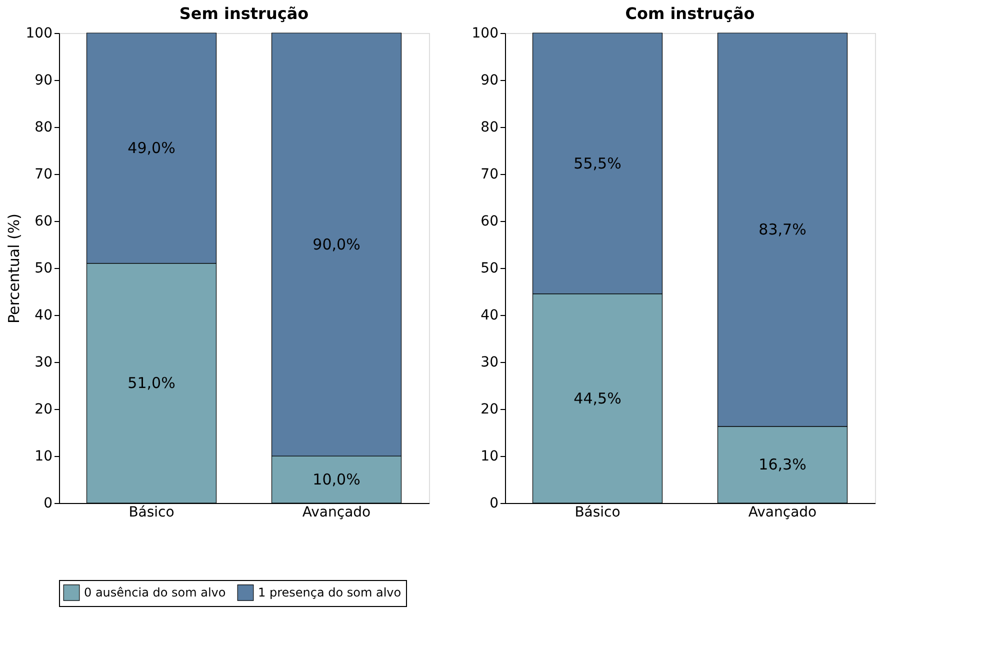 This screenshot has width=981, height=654. What do you see at coordinates (336, 245) in the screenshot?
I see `data-label: 90,0%` at bounding box center [336, 245].